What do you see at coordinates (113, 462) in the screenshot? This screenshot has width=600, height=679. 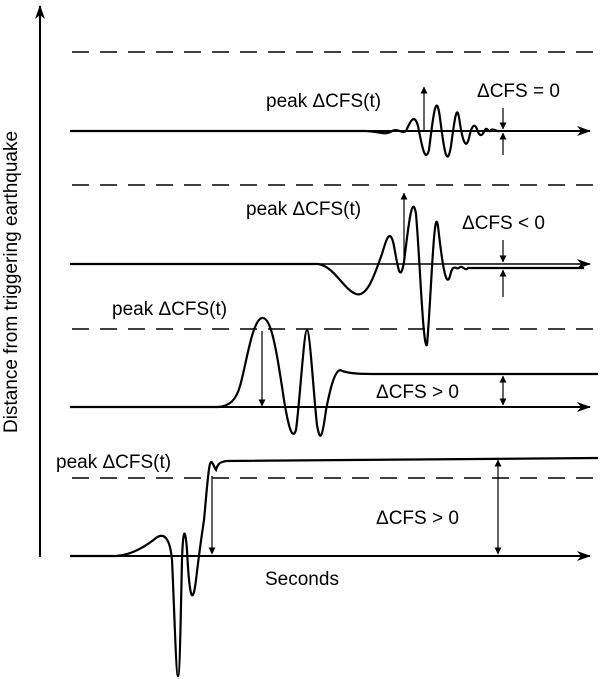 I see `trace-4-peak-label: peak ΔCFS(t)` at bounding box center [113, 462].